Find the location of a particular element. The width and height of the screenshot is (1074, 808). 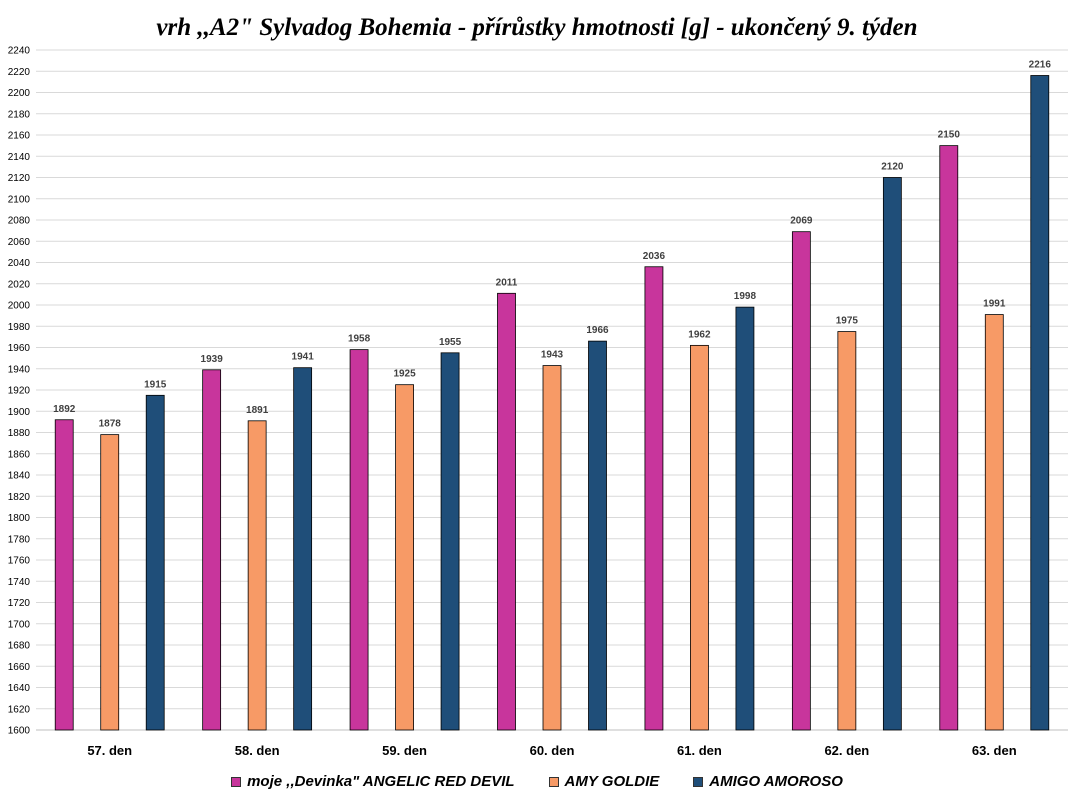

y-tick-label: 1820 is located at coordinates (19, 497).